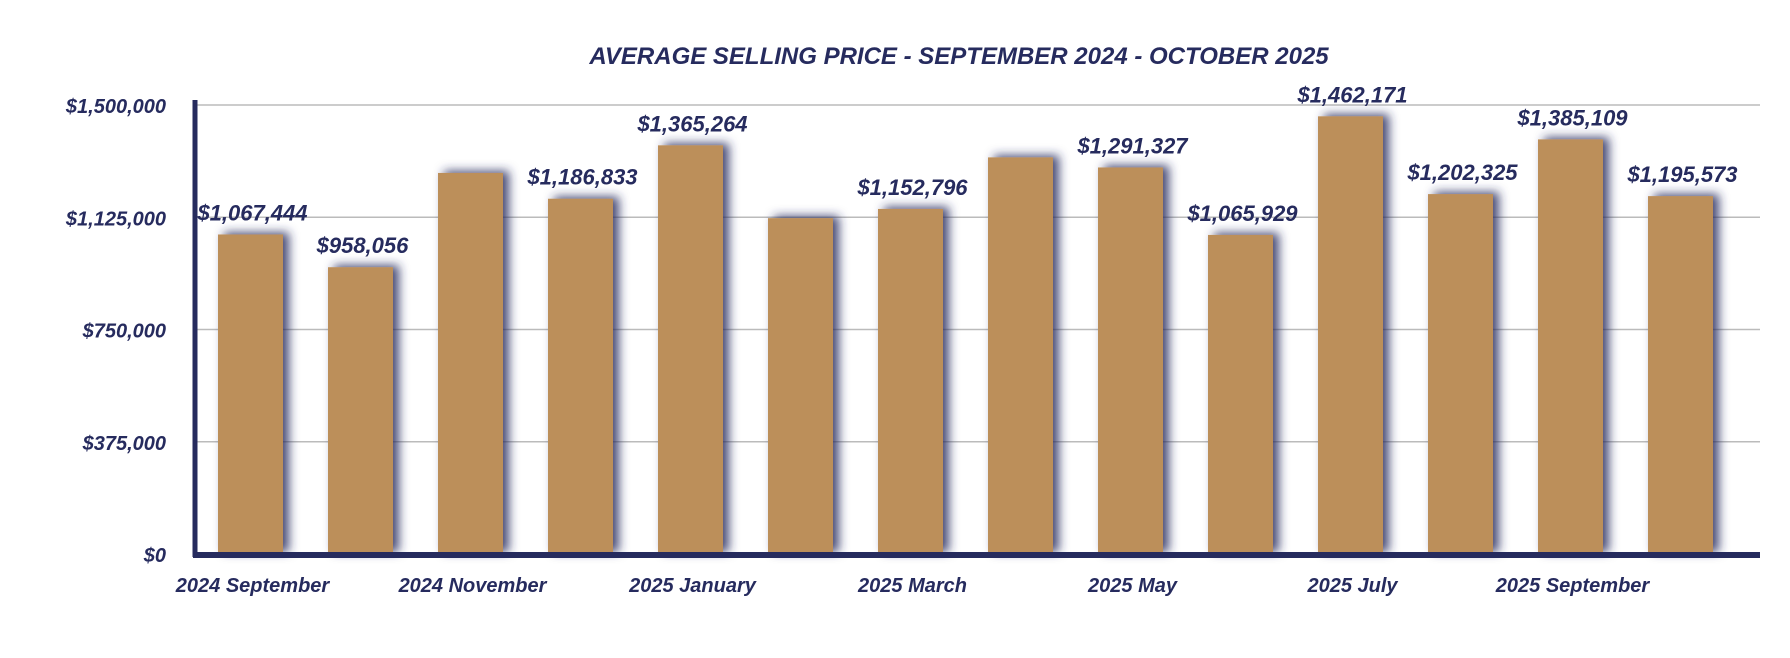 This screenshot has height=658, width=1790. Describe the element at coordinates (580, 376) in the screenshot. I see `bar-2024-december` at that location.